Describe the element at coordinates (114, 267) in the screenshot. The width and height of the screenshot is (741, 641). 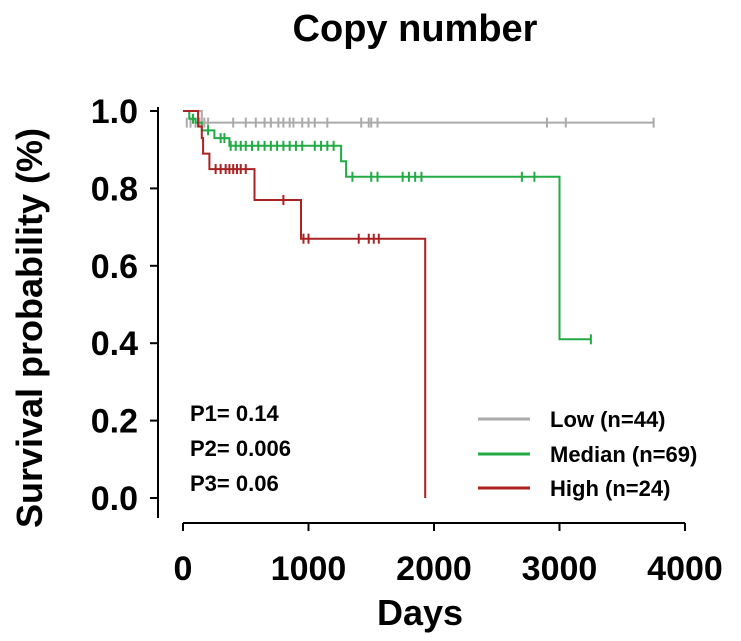
I see `y-tick-label: 0.6` at that location.